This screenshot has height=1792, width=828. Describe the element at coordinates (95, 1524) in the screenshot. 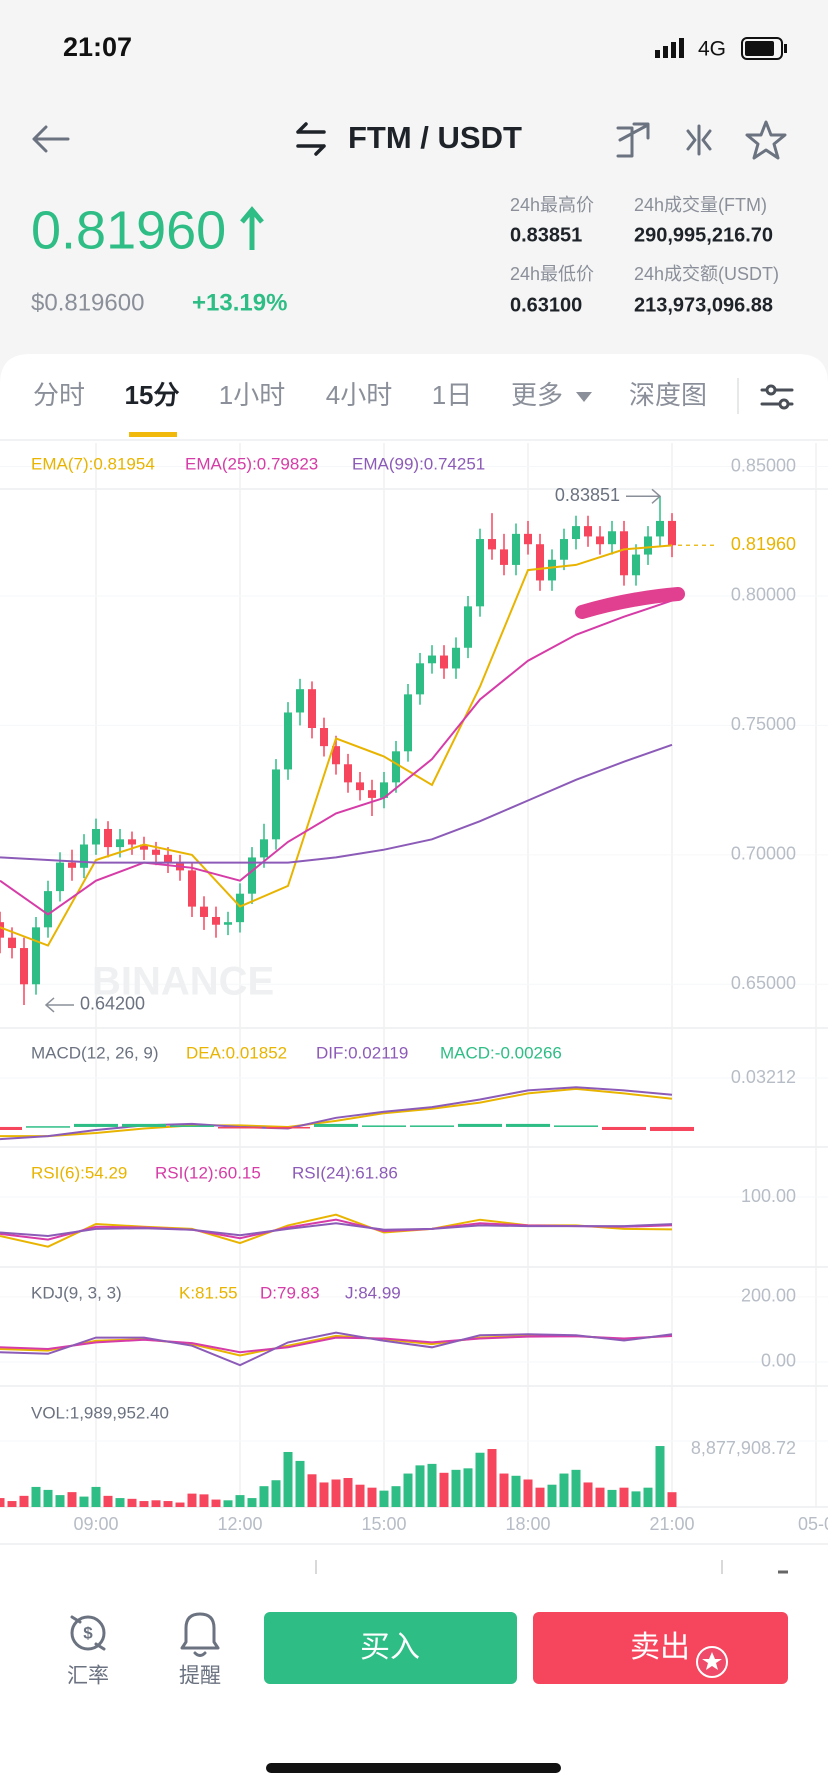

I see `x-tick-label: 09:00` at that location.